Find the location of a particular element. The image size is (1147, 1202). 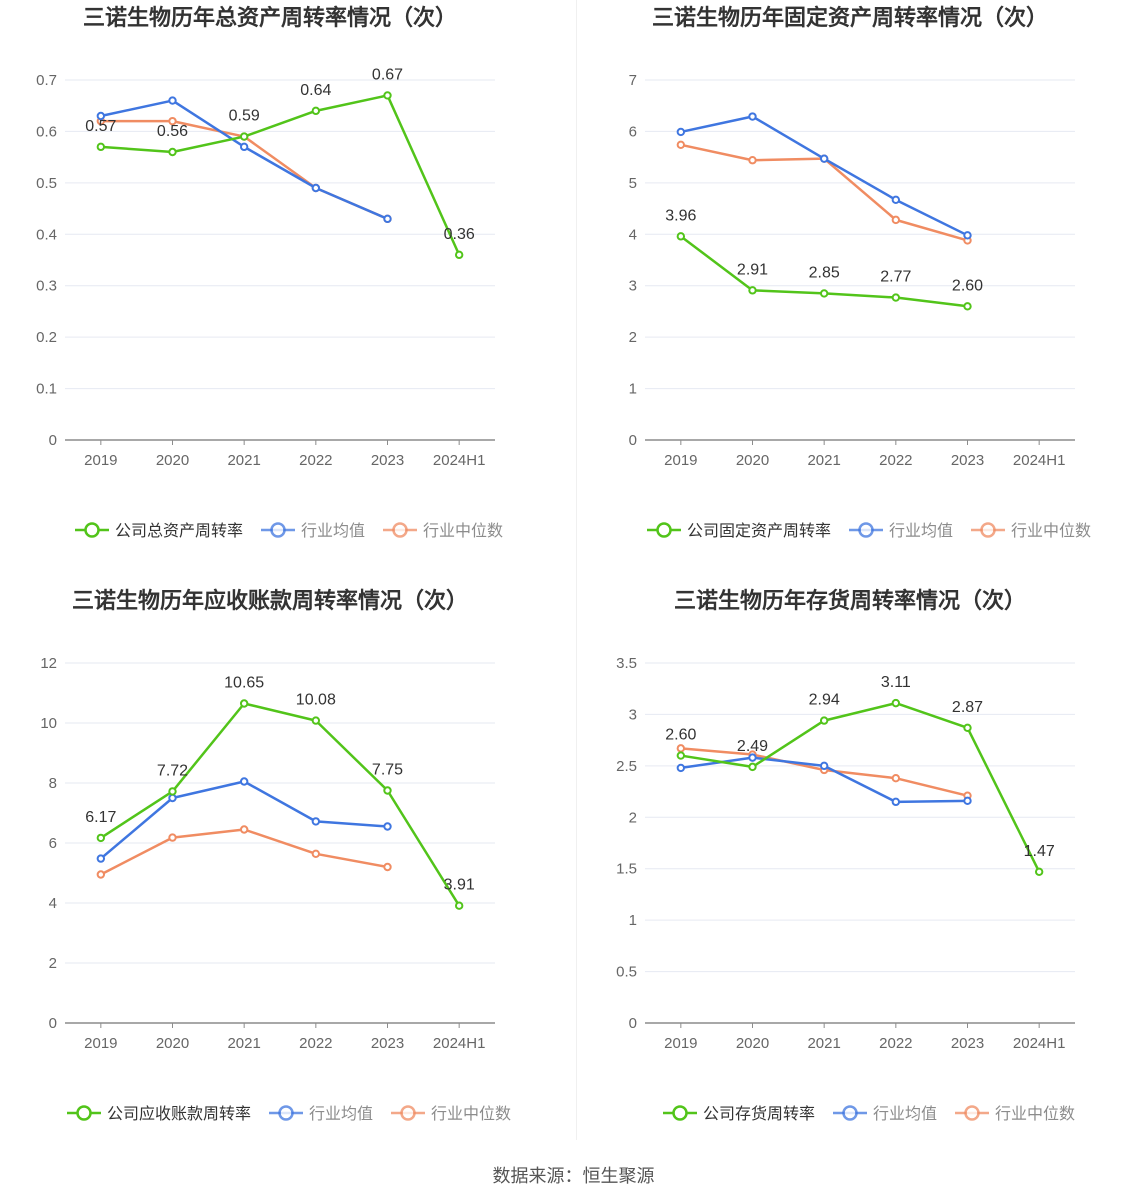

y-tick-label: 12 is located at coordinates (48, 663).